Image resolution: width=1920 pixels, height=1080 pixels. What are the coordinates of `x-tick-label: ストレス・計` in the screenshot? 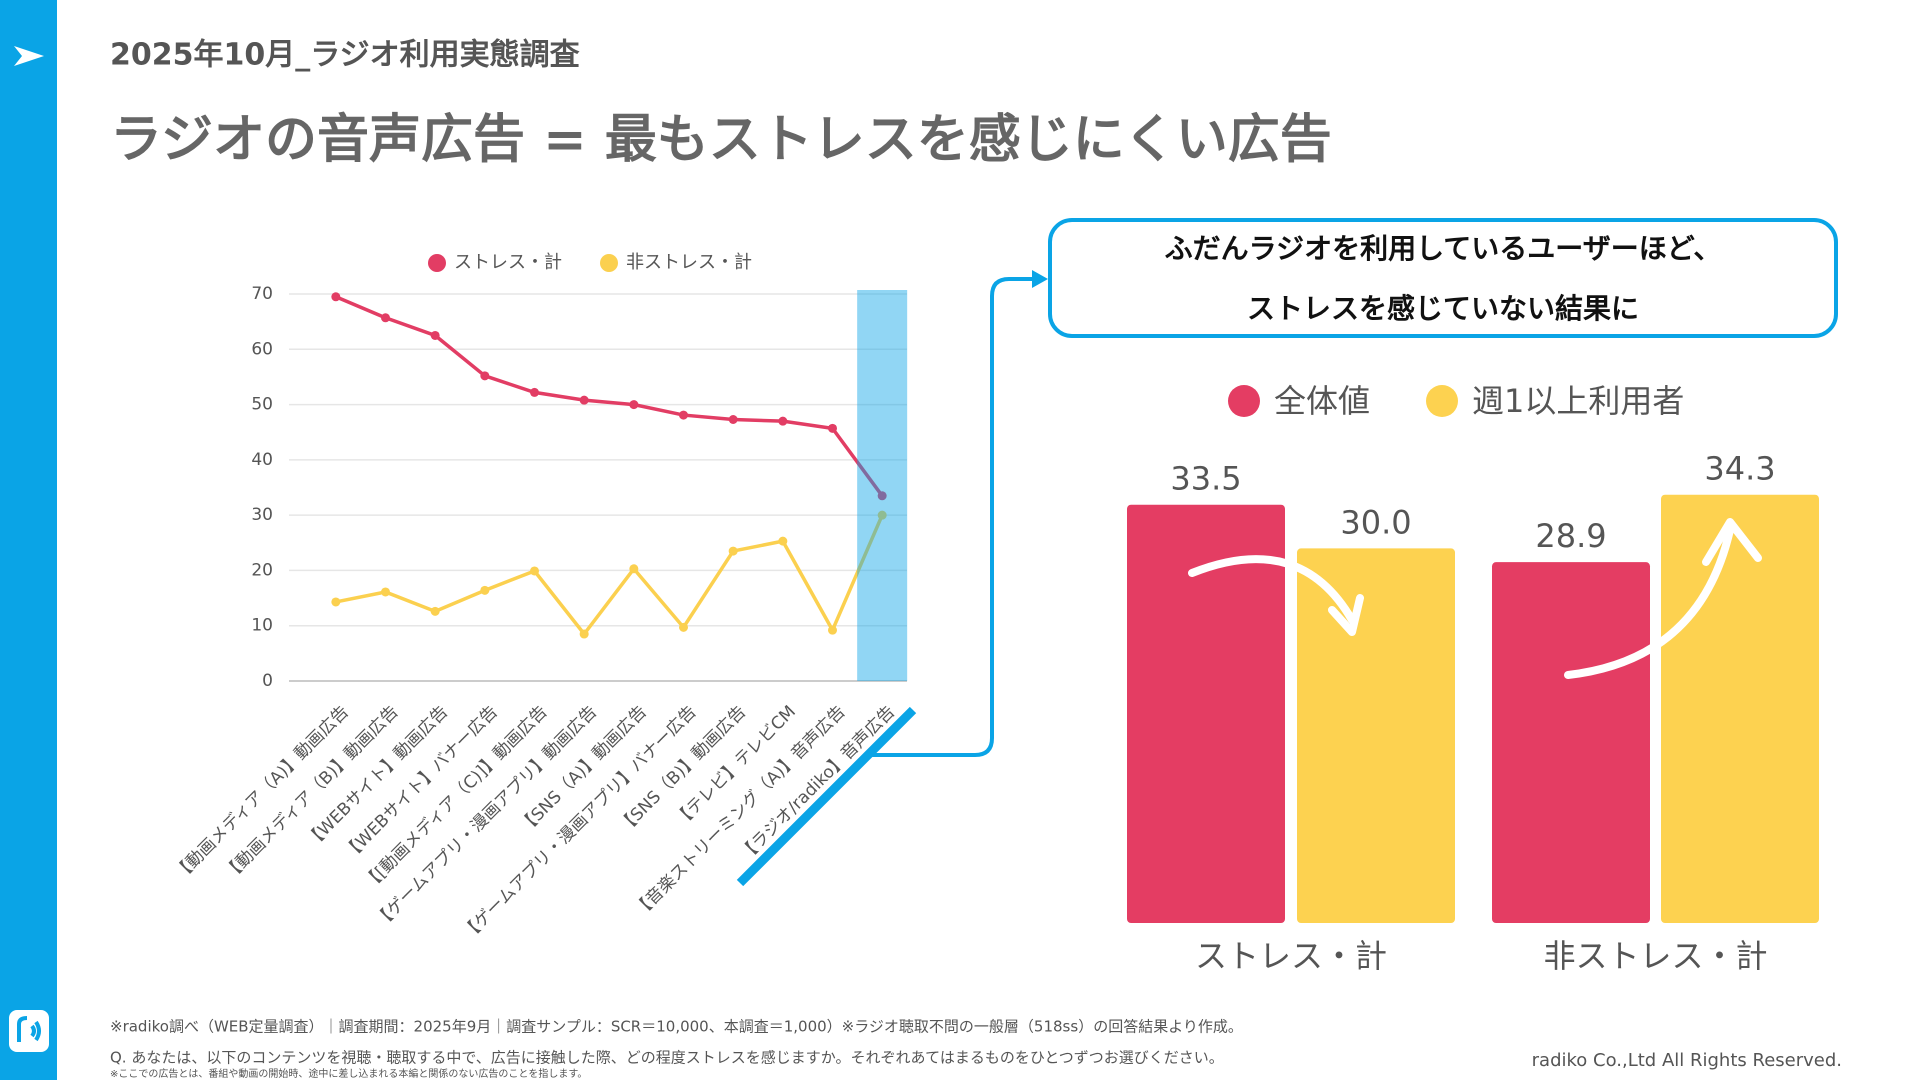 It's located at (1291, 956).